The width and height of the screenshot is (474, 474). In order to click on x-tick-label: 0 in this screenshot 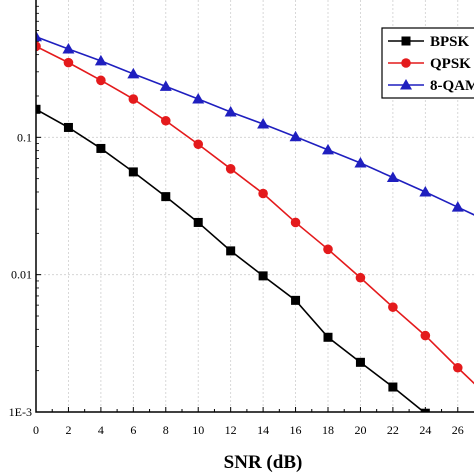, I will do `click(36, 430)`.